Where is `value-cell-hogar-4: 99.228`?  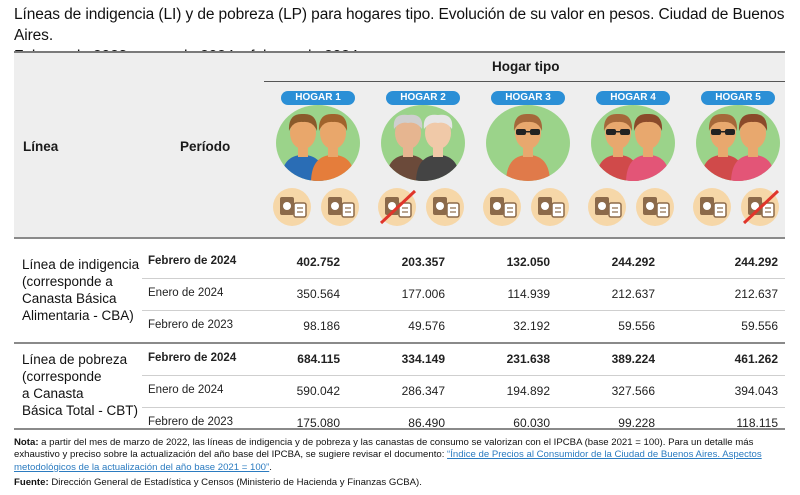
value-cell-hogar-4: 99.228 is located at coordinates (636, 423).